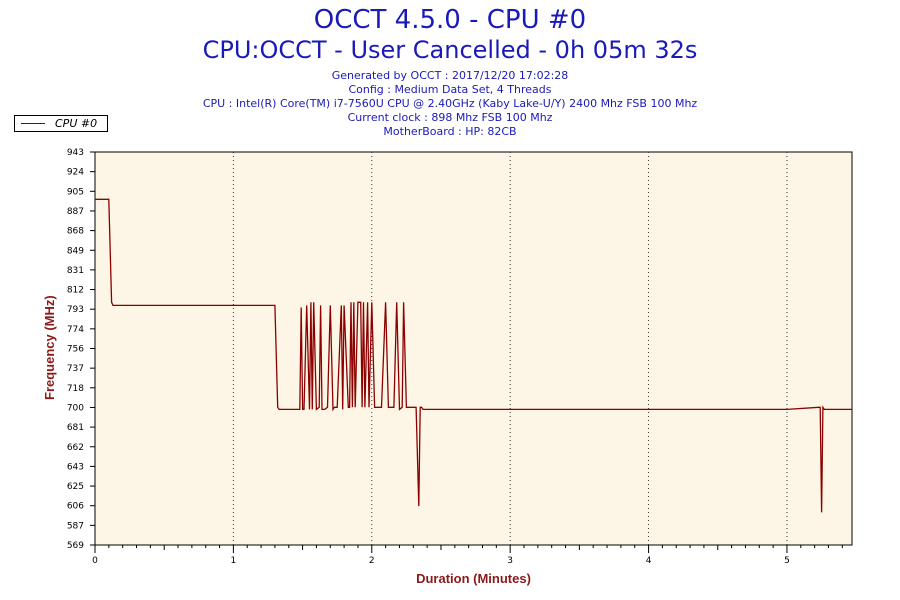  Describe the element at coordinates (234, 561) in the screenshot. I see `x-tick-label: 1` at that location.